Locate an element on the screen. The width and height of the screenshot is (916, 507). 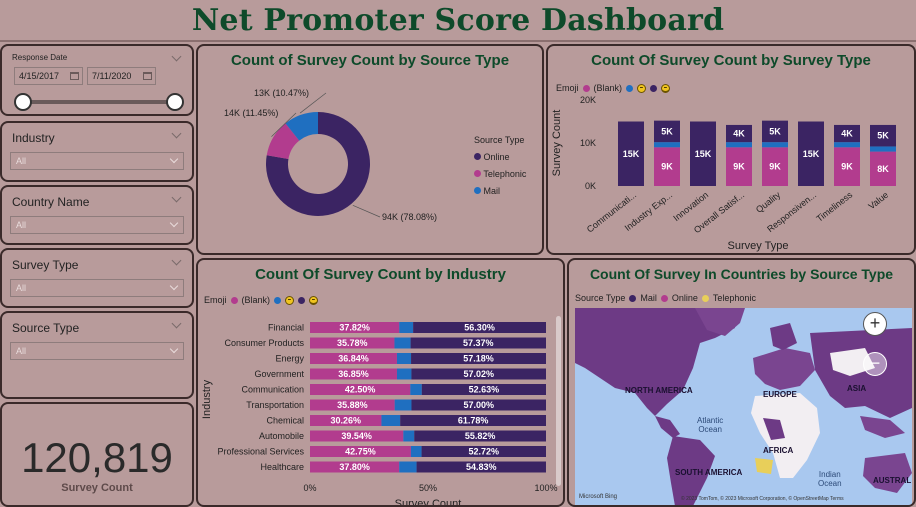
donut-slice-telephonic is located at coordinates (283, 141).